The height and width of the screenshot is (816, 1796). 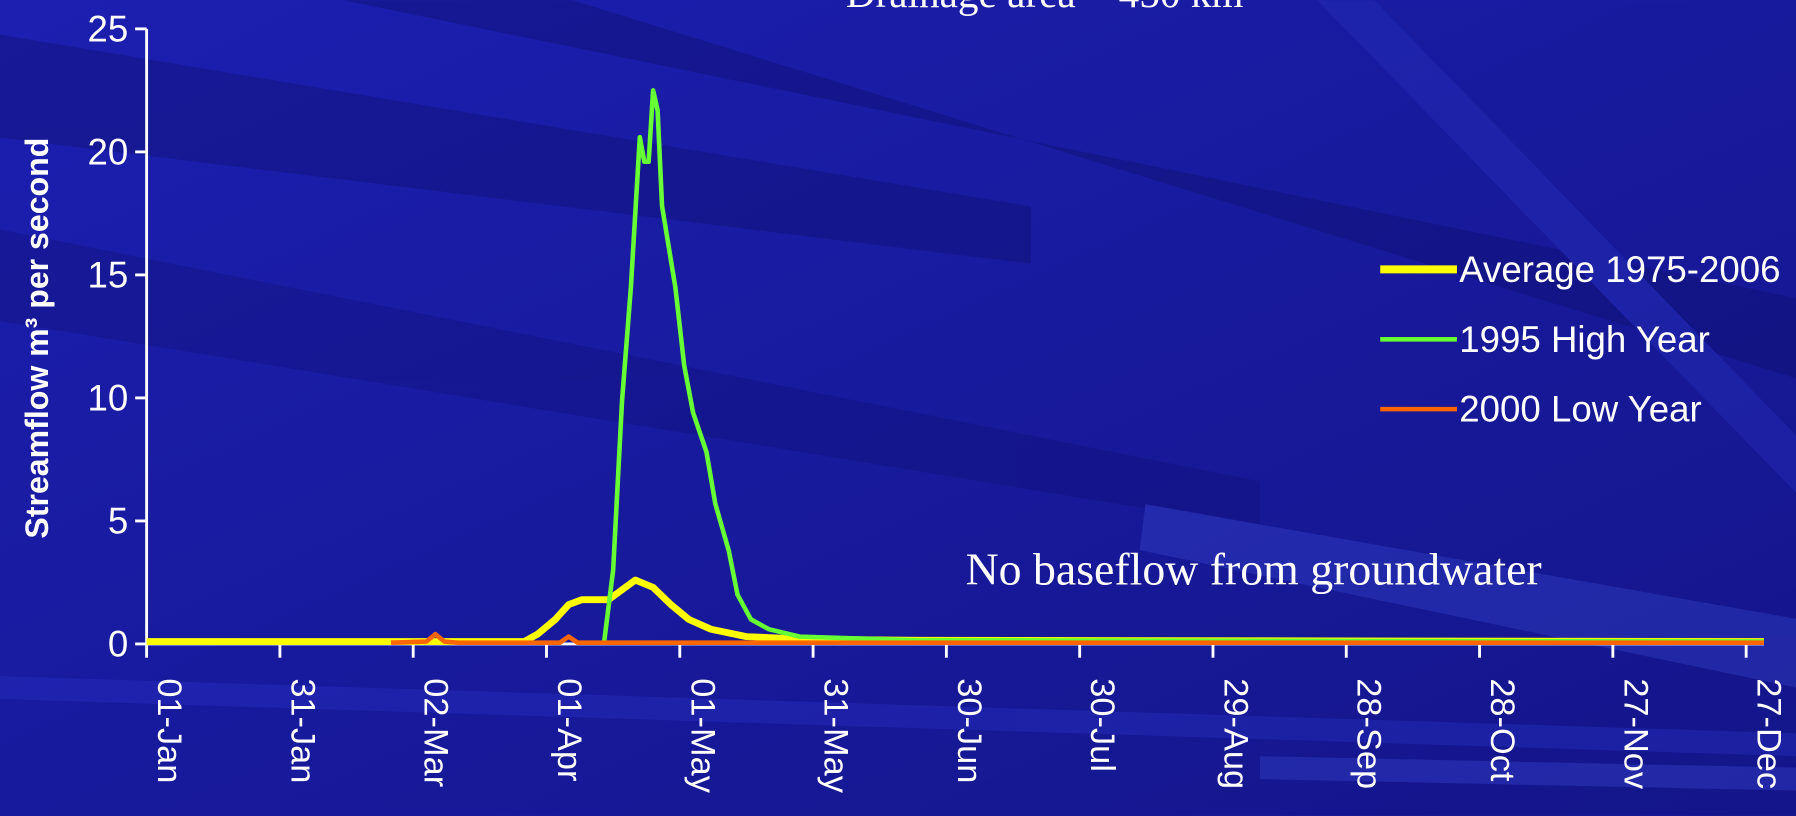 What do you see at coordinates (1102, 725) in the screenshot?
I see `x-tick-label: 30-Jul` at bounding box center [1102, 725].